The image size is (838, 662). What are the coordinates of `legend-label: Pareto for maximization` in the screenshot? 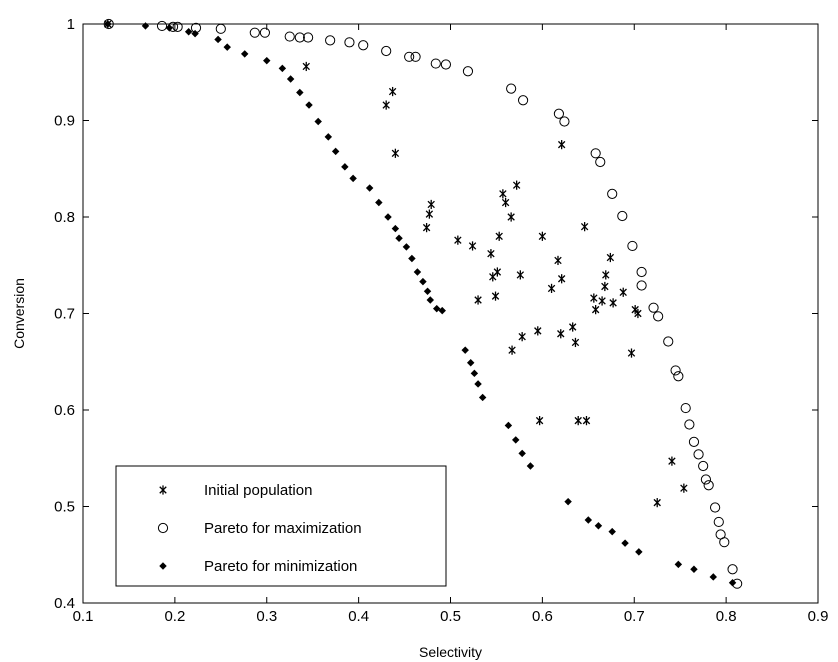 It's located at (283, 528).